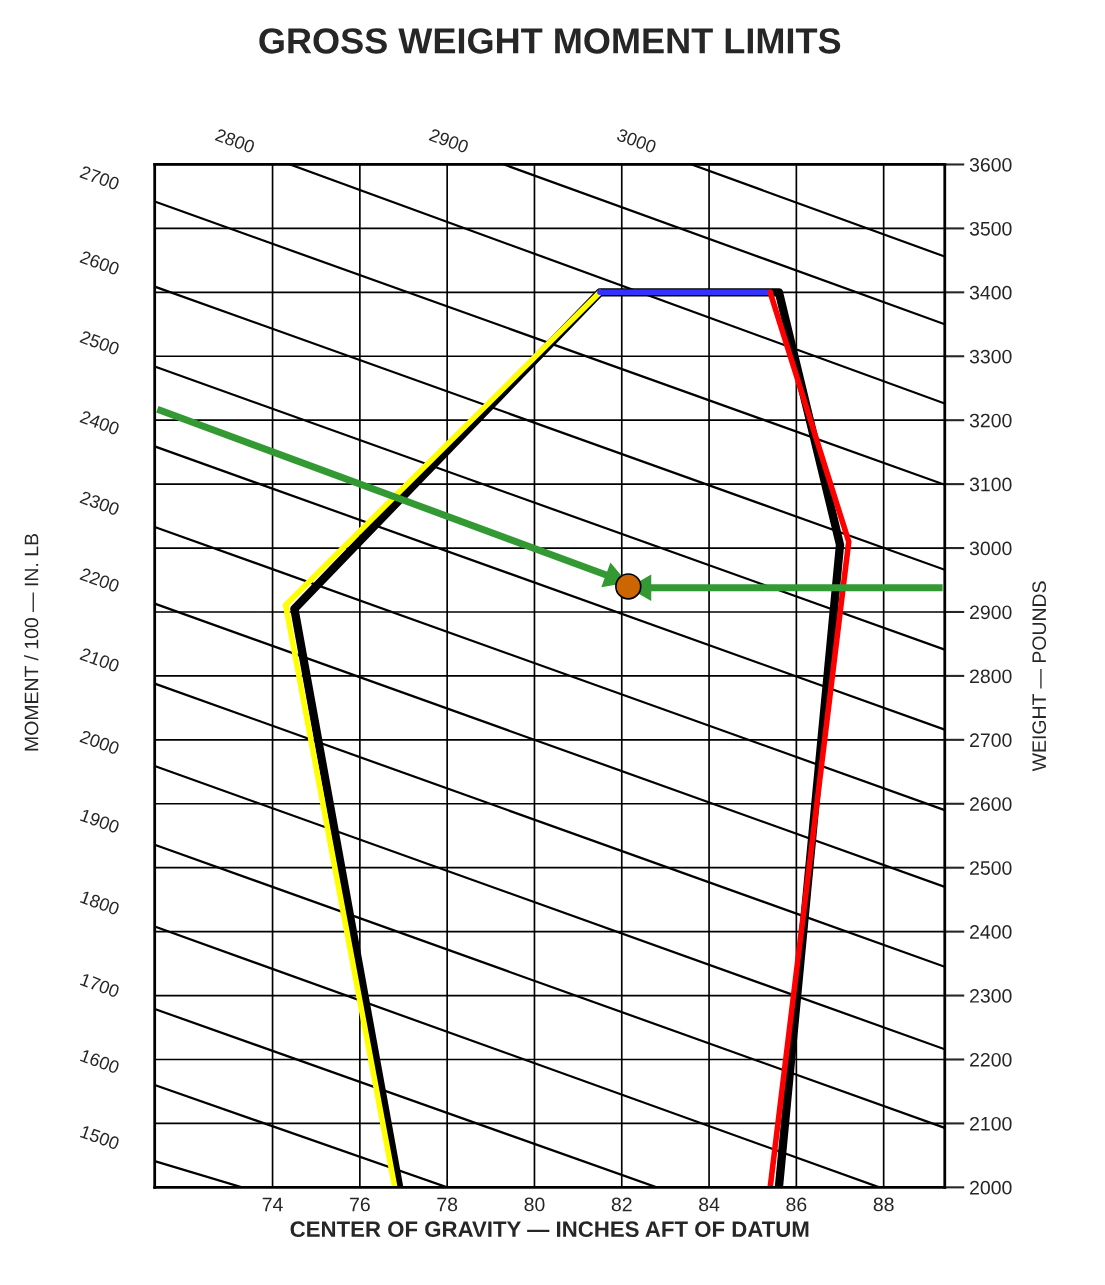 The width and height of the screenshot is (1105, 1285). What do you see at coordinates (991, 996) in the screenshot?
I see `y-tick-label: 2300` at bounding box center [991, 996].